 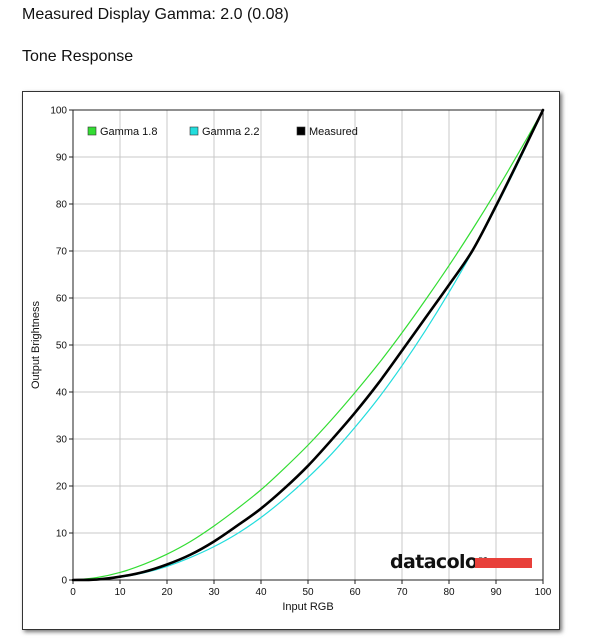 What do you see at coordinates (62, 346) in the screenshot?
I see `y-tick-label: 50` at bounding box center [62, 346].